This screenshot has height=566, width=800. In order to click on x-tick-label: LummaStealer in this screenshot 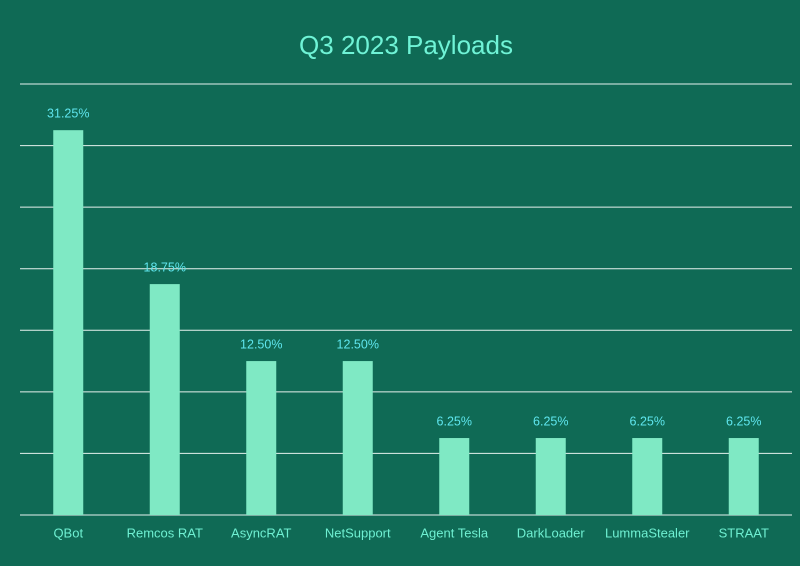, I will do `click(647, 532)`.